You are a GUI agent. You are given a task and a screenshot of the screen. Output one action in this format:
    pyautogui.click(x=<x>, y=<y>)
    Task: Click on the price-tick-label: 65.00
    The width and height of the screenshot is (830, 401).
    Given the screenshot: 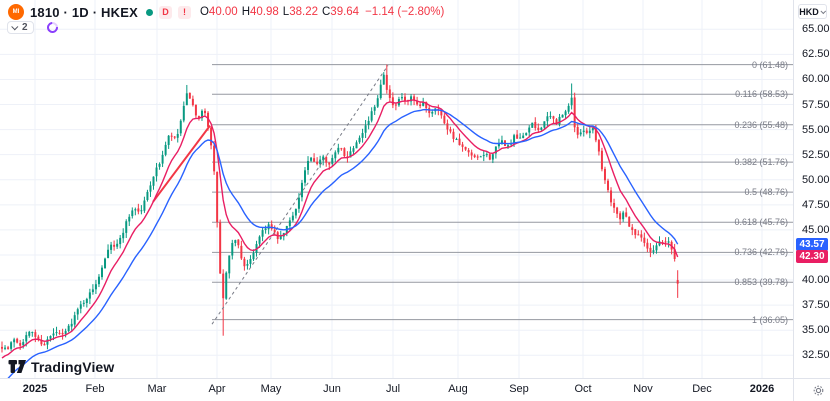 What is the action you would take?
    pyautogui.click(x=816, y=29)
    